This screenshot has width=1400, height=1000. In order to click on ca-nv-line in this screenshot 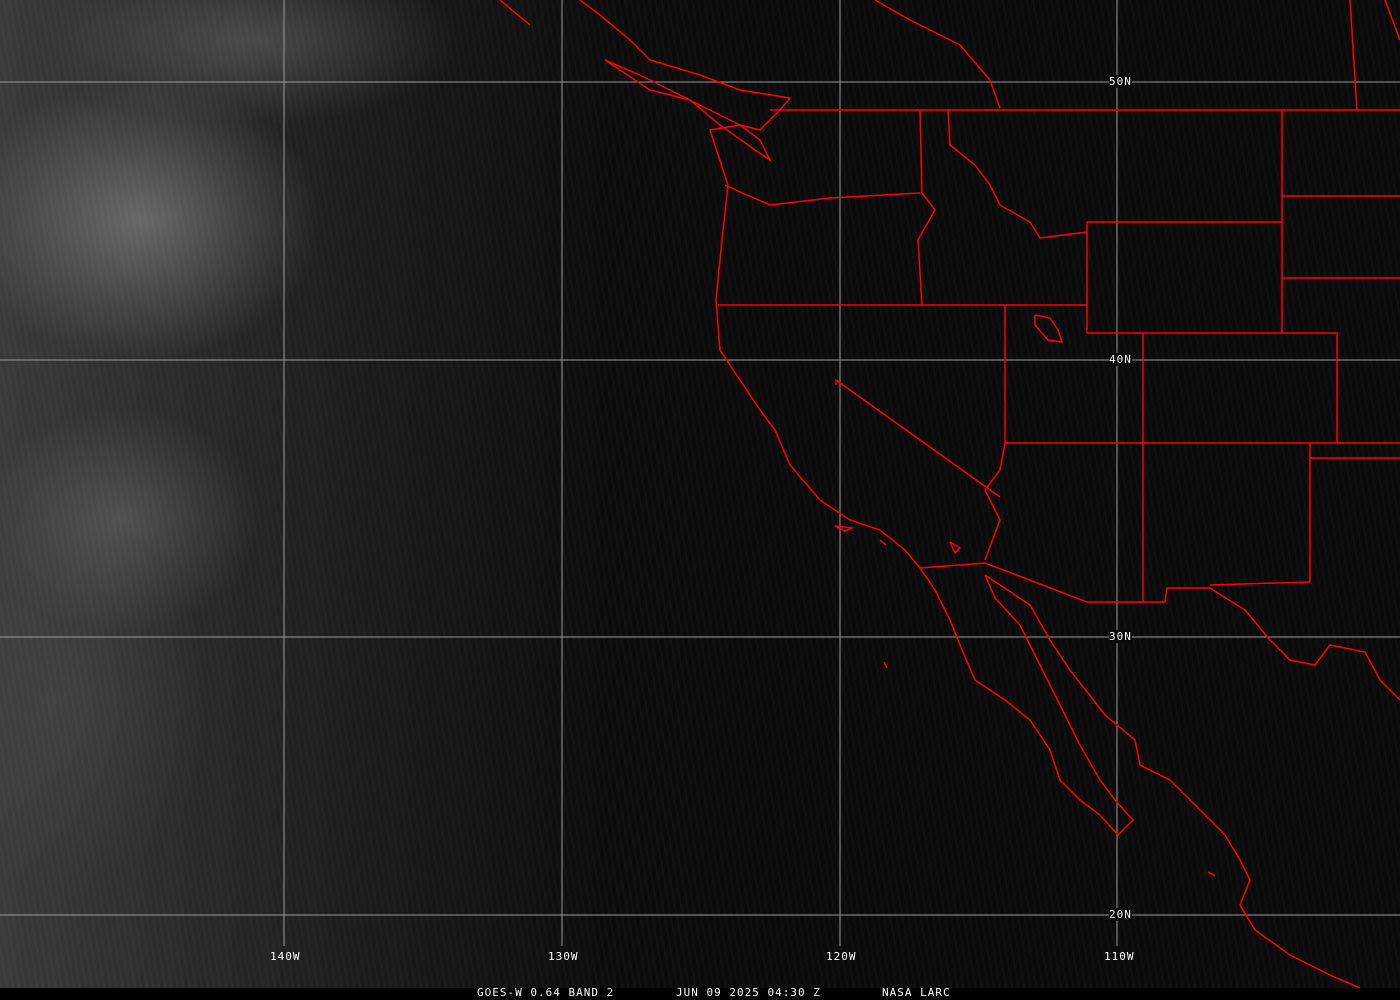, I will do `click(918, 438)`.